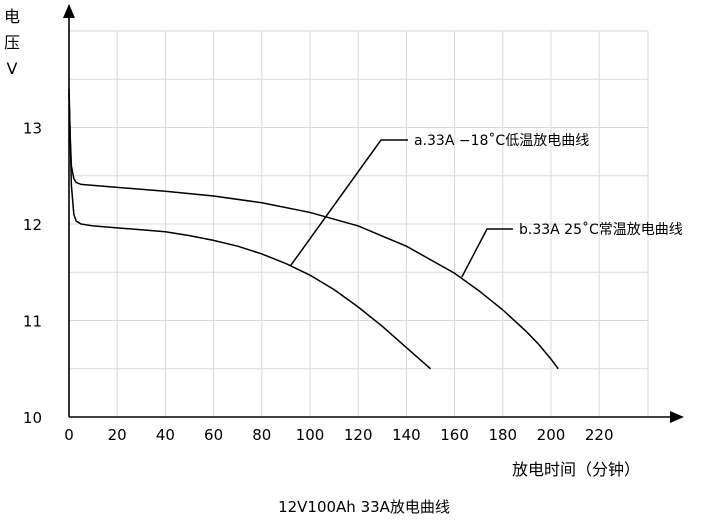 The width and height of the screenshot is (726, 523). Describe the element at coordinates (501, 140) in the screenshot. I see `annotation-label-a: a.33A −18˚C低温放电曲线` at that location.